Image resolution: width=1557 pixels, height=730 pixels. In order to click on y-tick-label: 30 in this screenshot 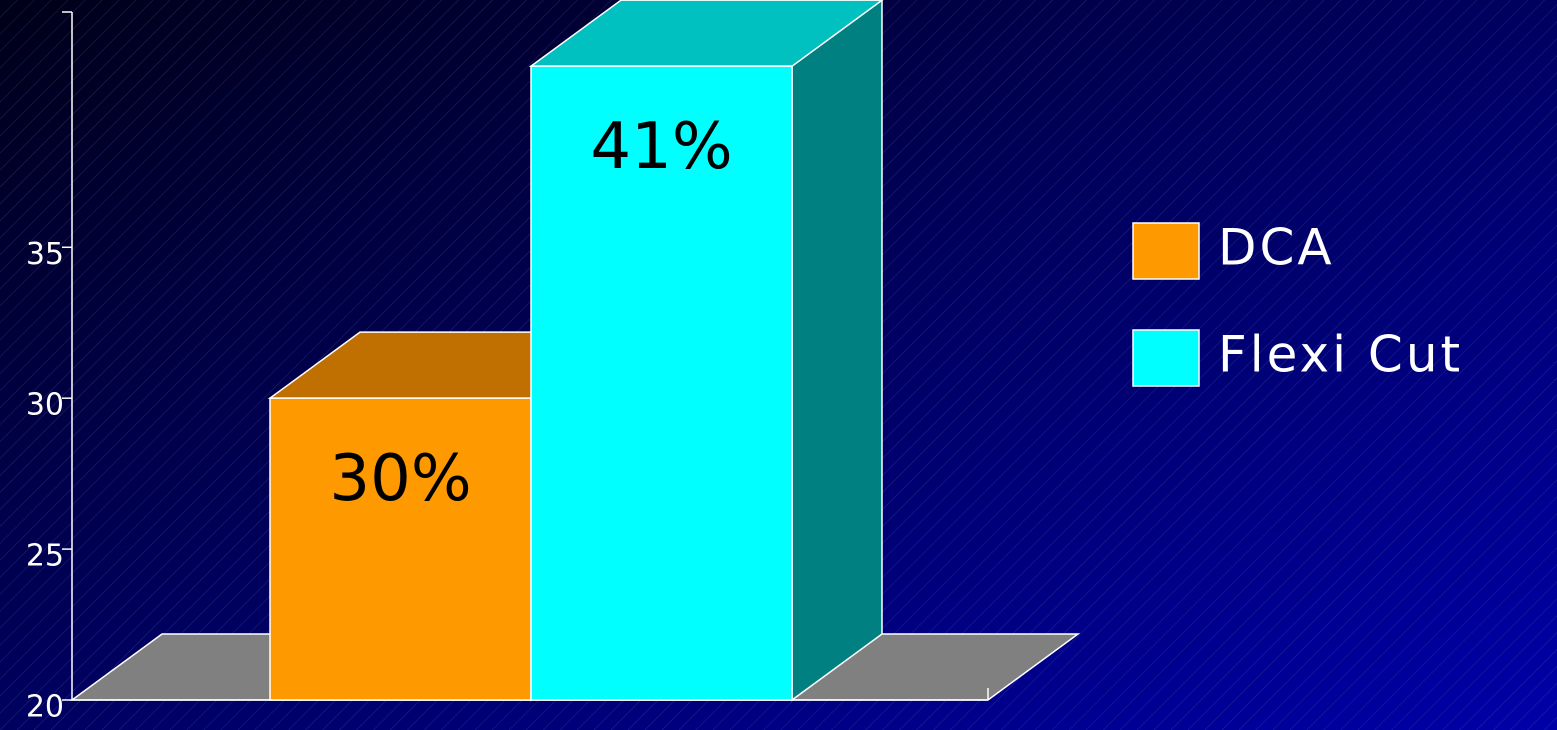, I will do `click(45, 405)`.